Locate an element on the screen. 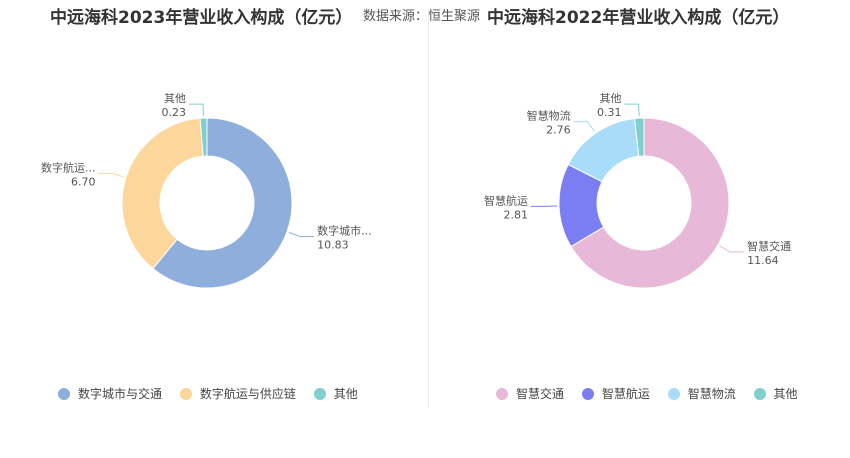 Image resolution: width=850 pixels, height=458 pixels. slice-value-label: 0.23 is located at coordinates (173, 112).